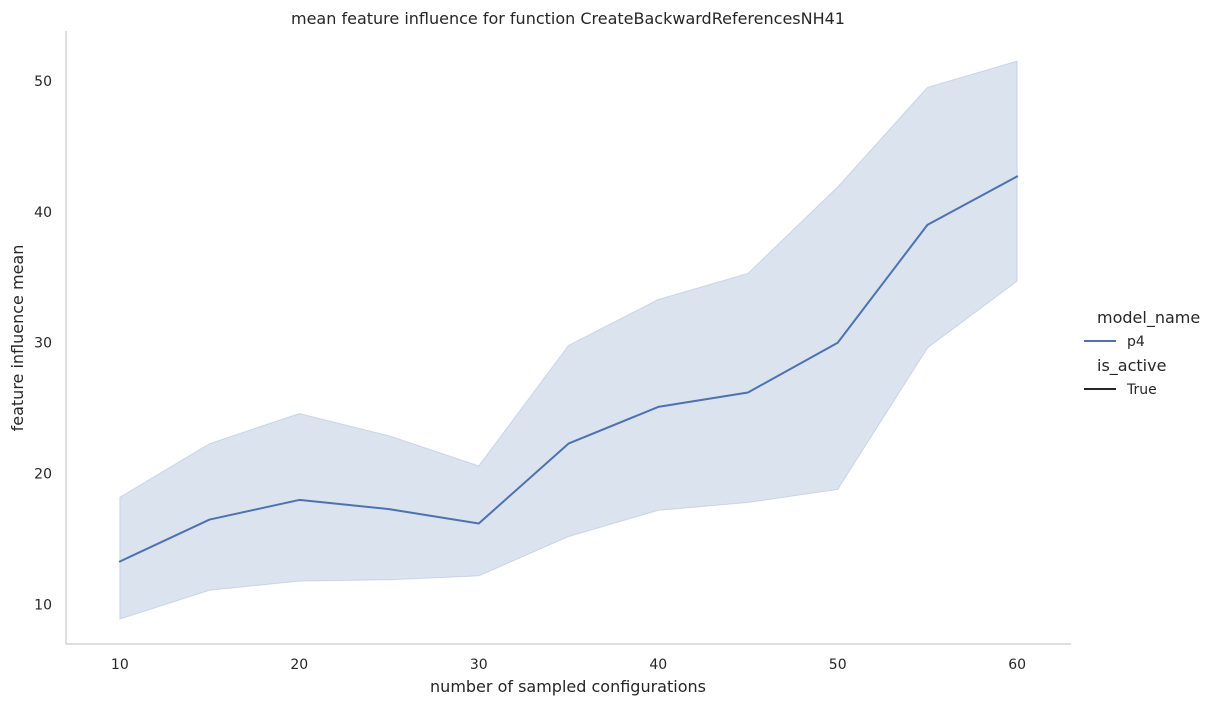  What do you see at coordinates (43, 82) in the screenshot?
I see `y-tick-label-50: 50` at bounding box center [43, 82].